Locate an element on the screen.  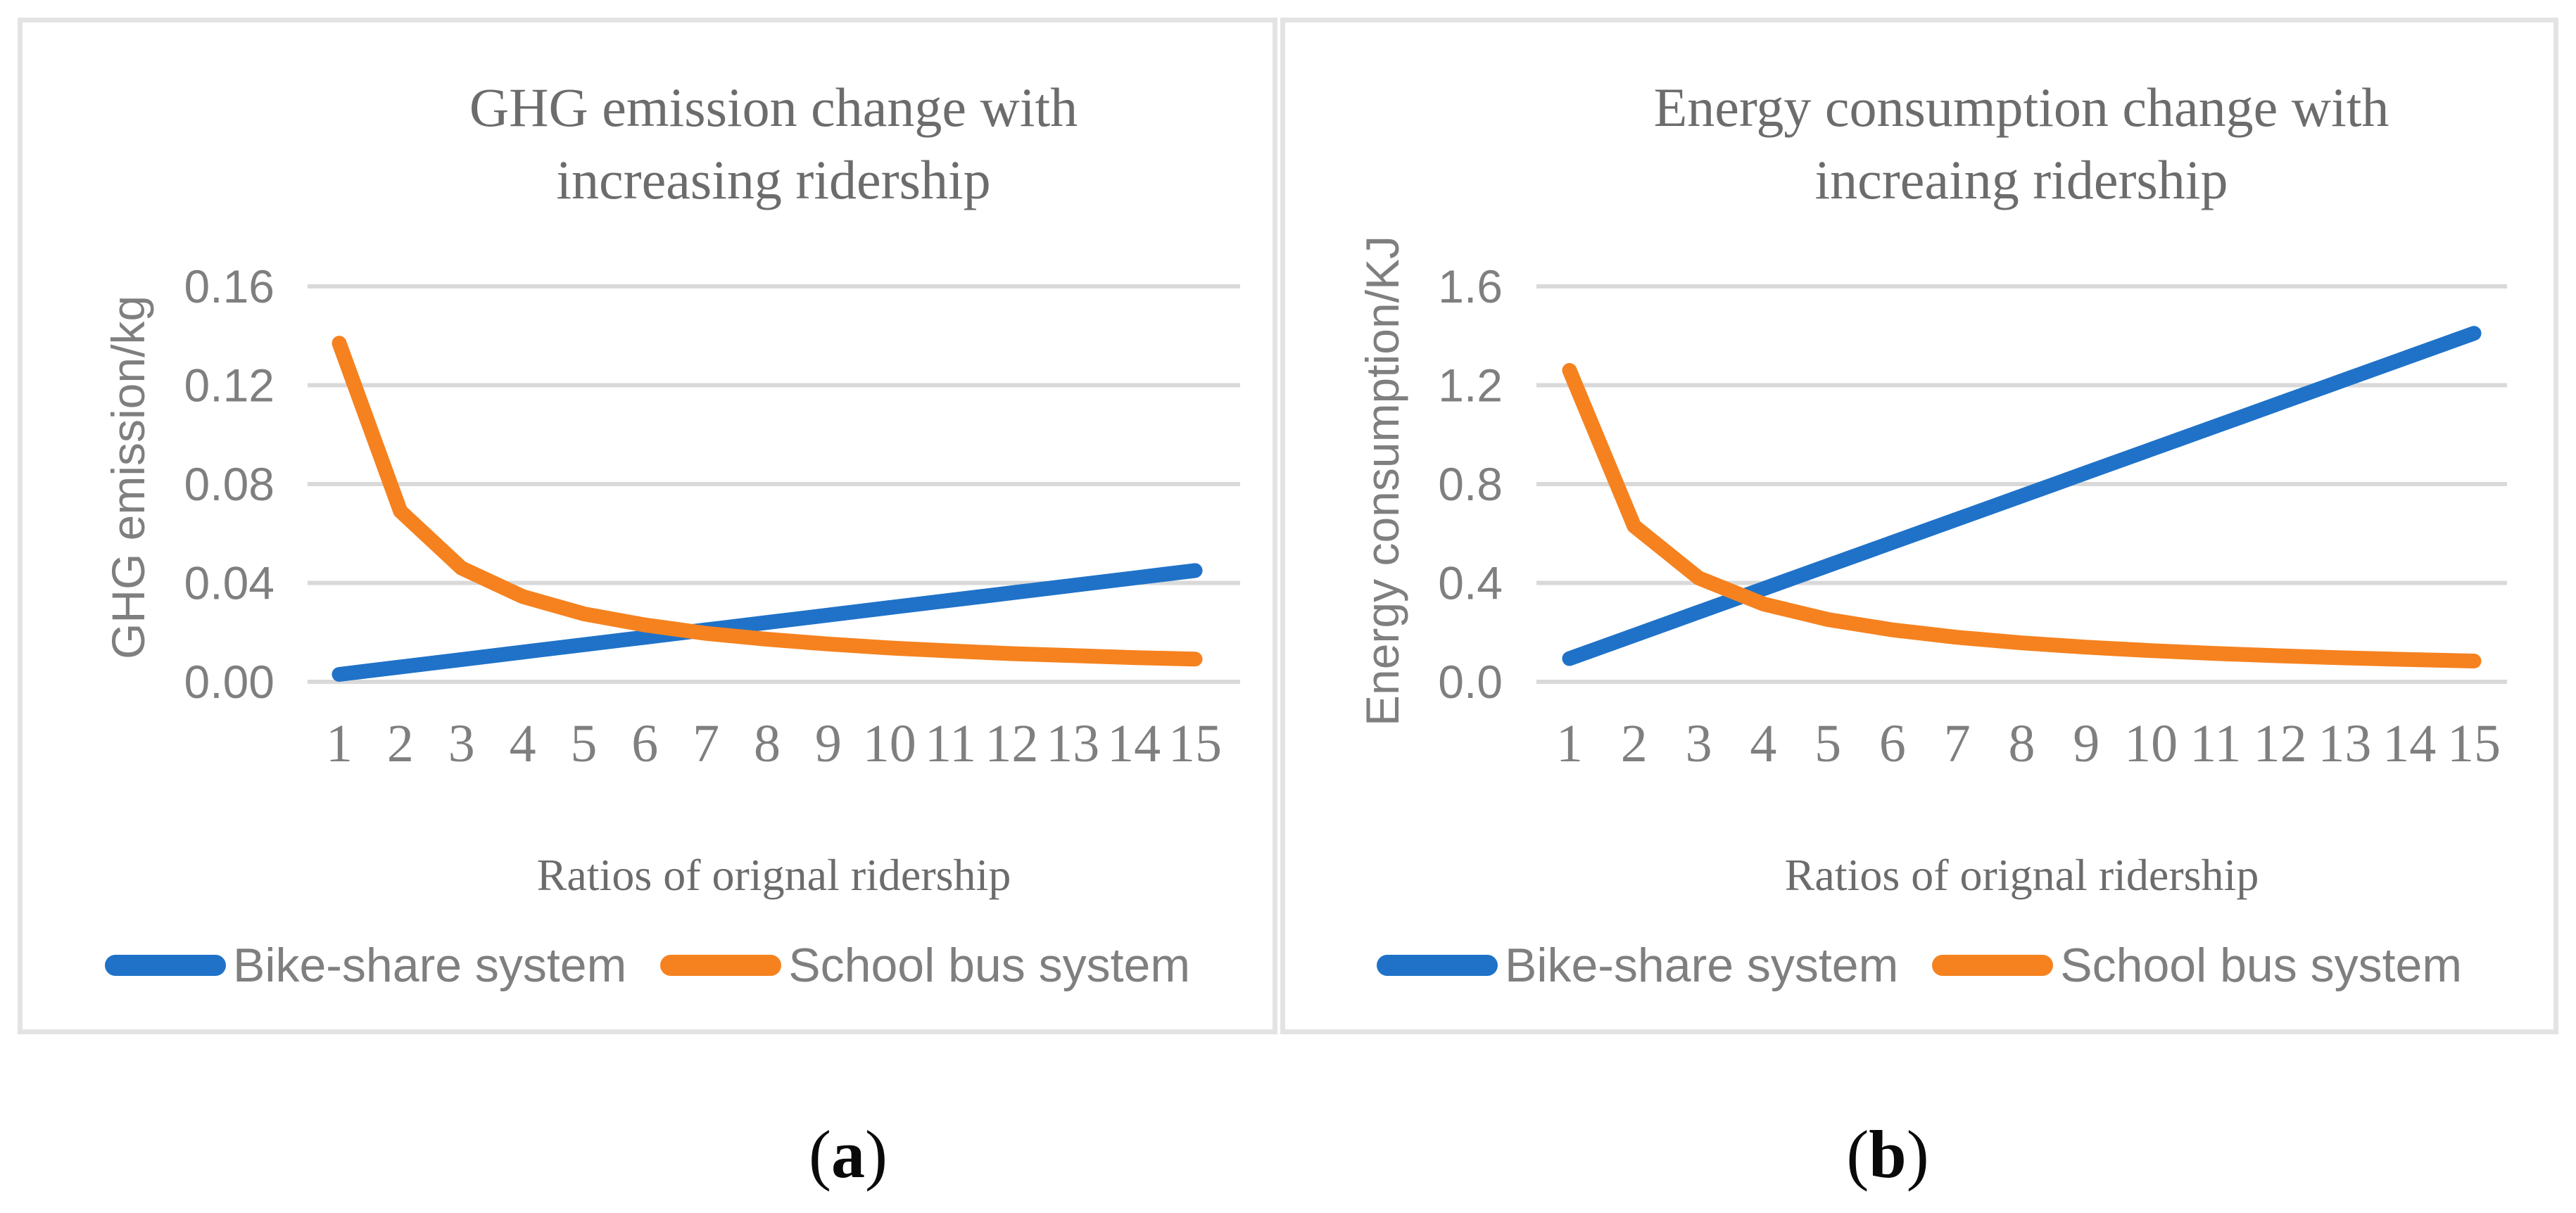
y-tick-label: 1.6 is located at coordinates (1470, 290).